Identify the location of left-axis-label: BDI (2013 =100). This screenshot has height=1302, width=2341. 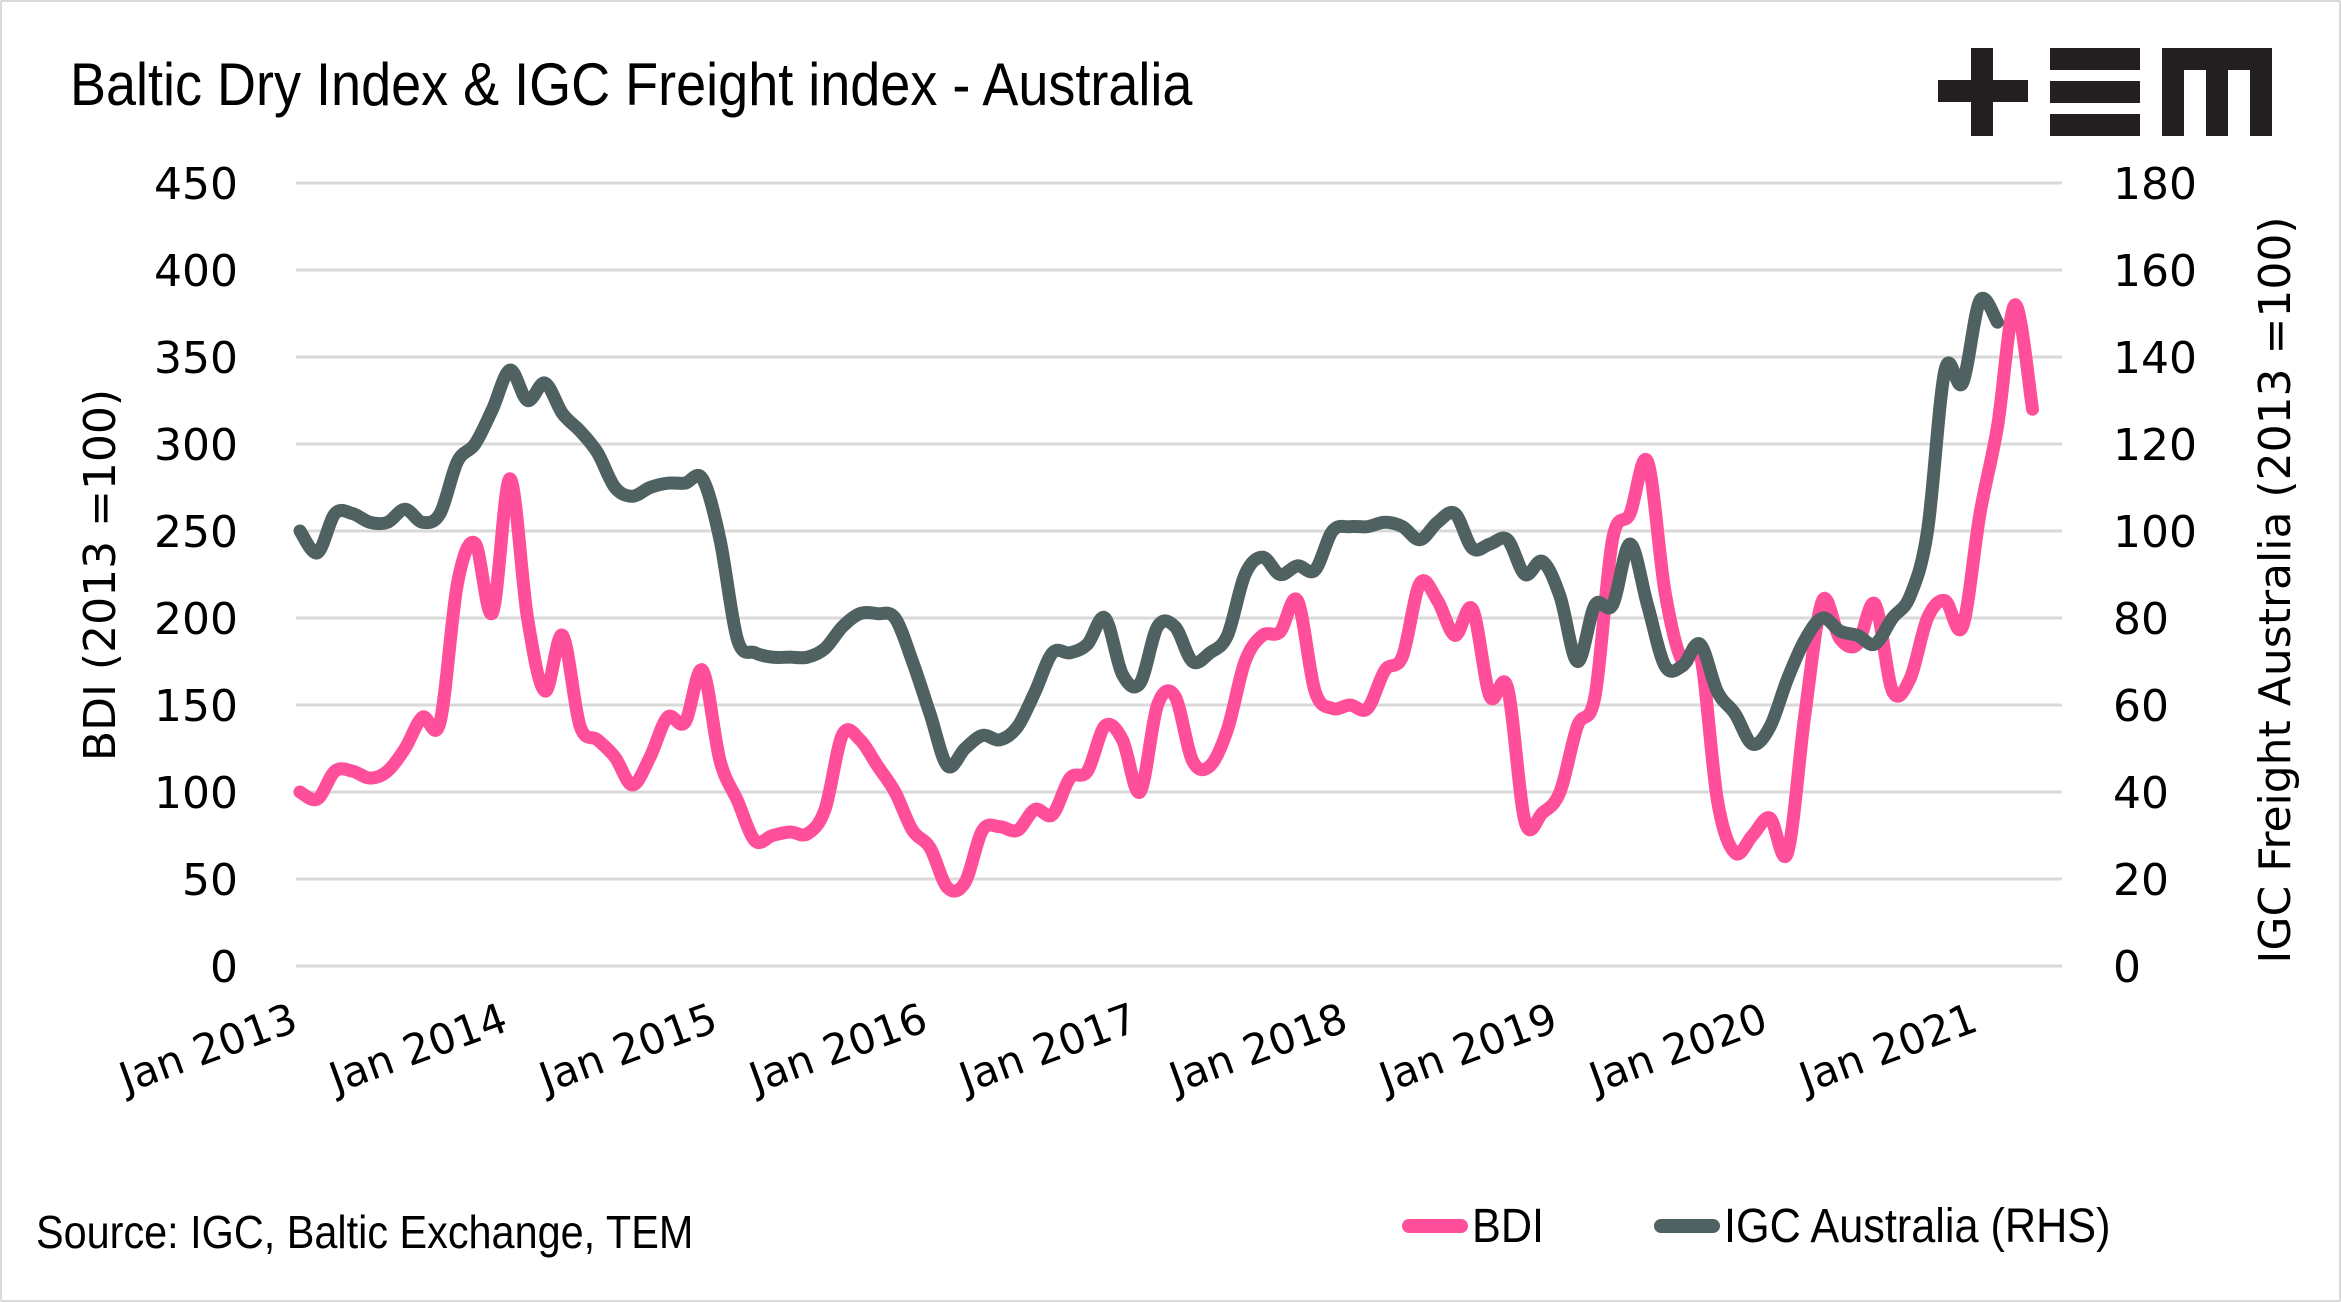
(100, 575).